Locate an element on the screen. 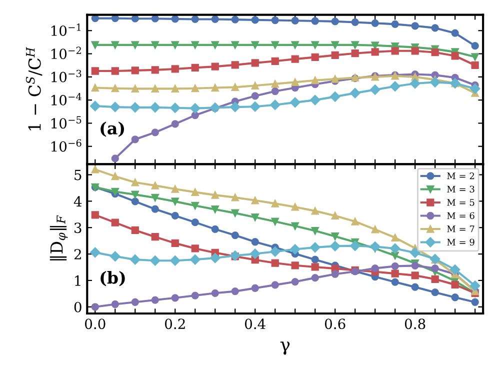  y-tick-label: 10$^{−6}$ is located at coordinates (66, 145).